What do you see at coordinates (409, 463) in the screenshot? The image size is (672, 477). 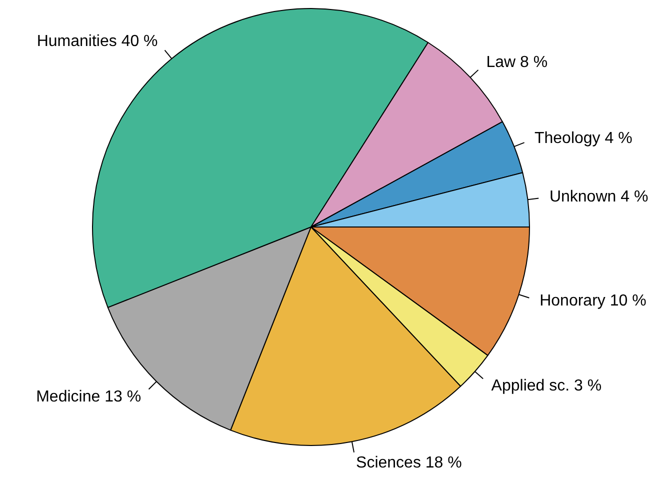 I see `slice-label: Sciences 18 %` at bounding box center [409, 463].